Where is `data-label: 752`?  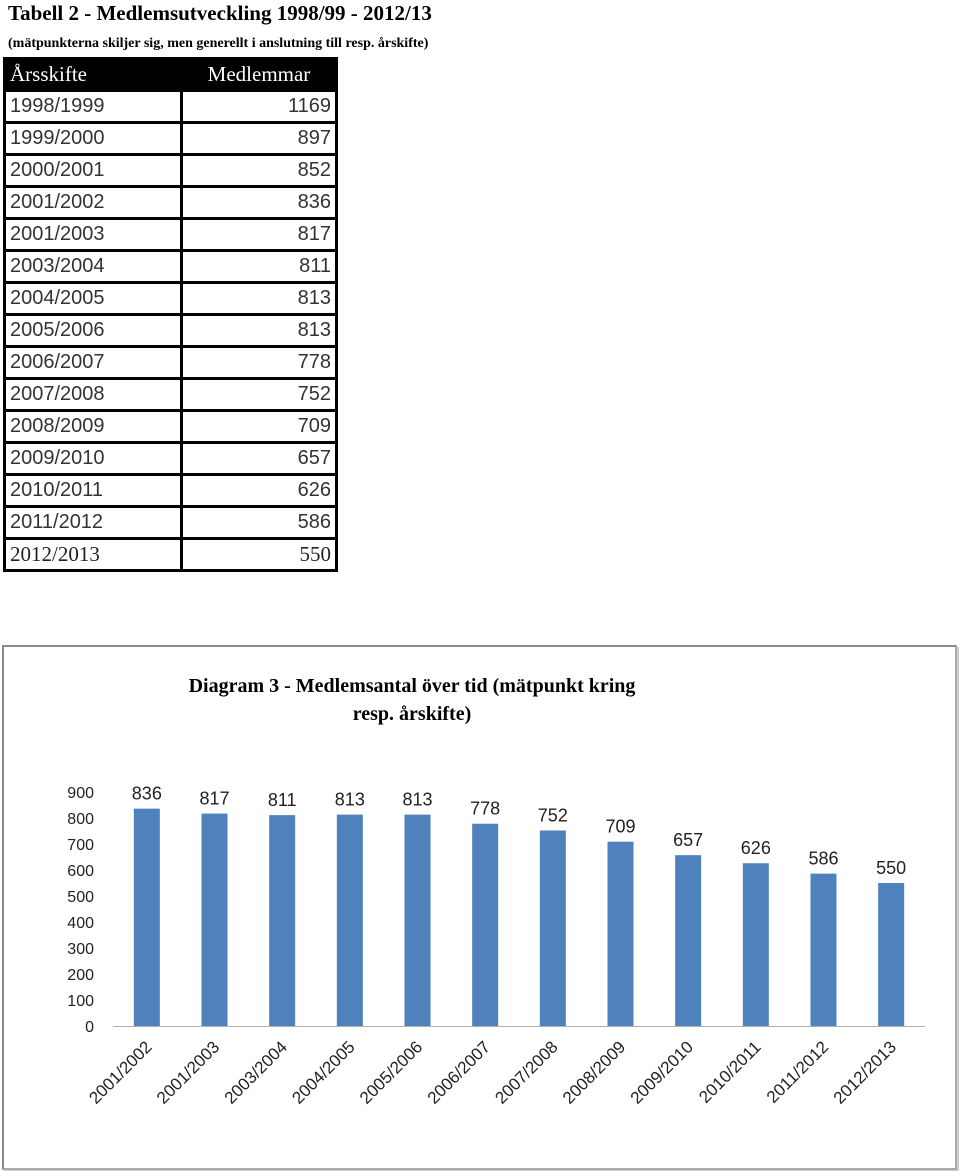
data-label: 752 is located at coordinates (553, 815).